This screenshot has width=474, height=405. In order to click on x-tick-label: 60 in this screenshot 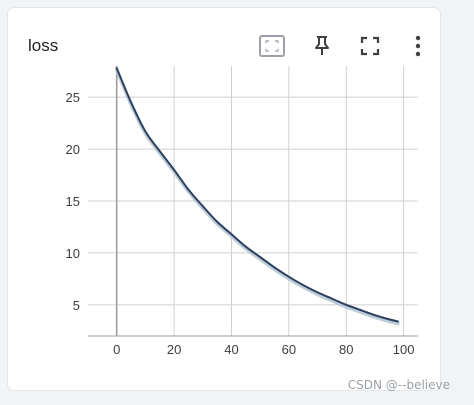, I will do `click(289, 349)`.